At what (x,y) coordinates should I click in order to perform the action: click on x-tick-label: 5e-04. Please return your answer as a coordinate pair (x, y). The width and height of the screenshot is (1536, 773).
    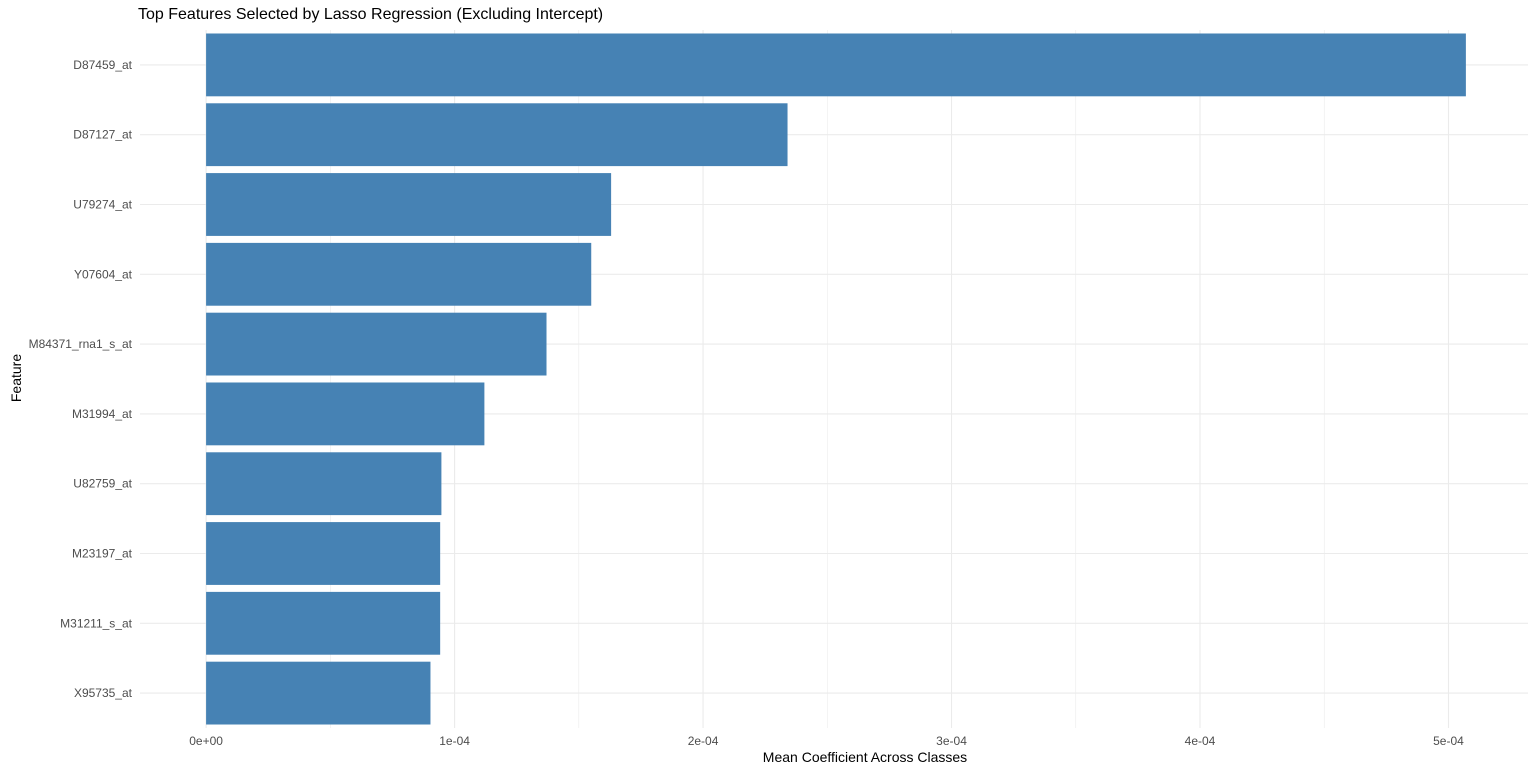
    Looking at the image, I should click on (1448, 741).